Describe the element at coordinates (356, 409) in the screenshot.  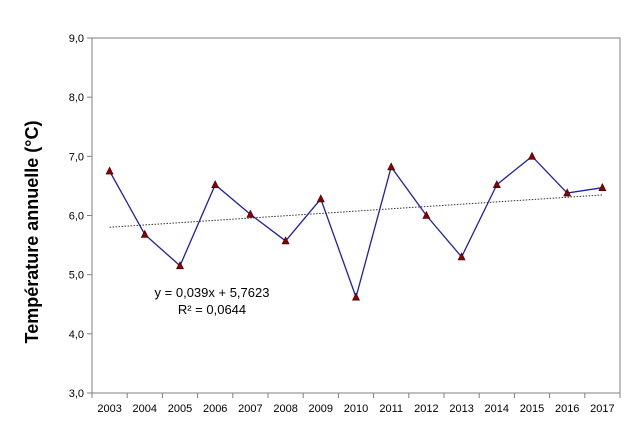
I see `x-tick-label: 2010` at that location.